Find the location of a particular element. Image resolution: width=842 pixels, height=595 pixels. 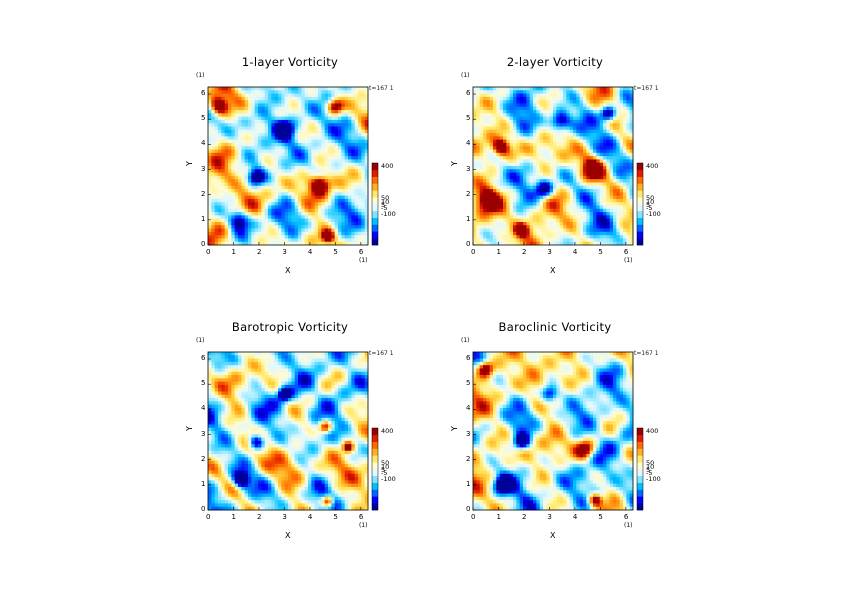

chart-title: 1-layer Vorticity is located at coordinates (290, 62).